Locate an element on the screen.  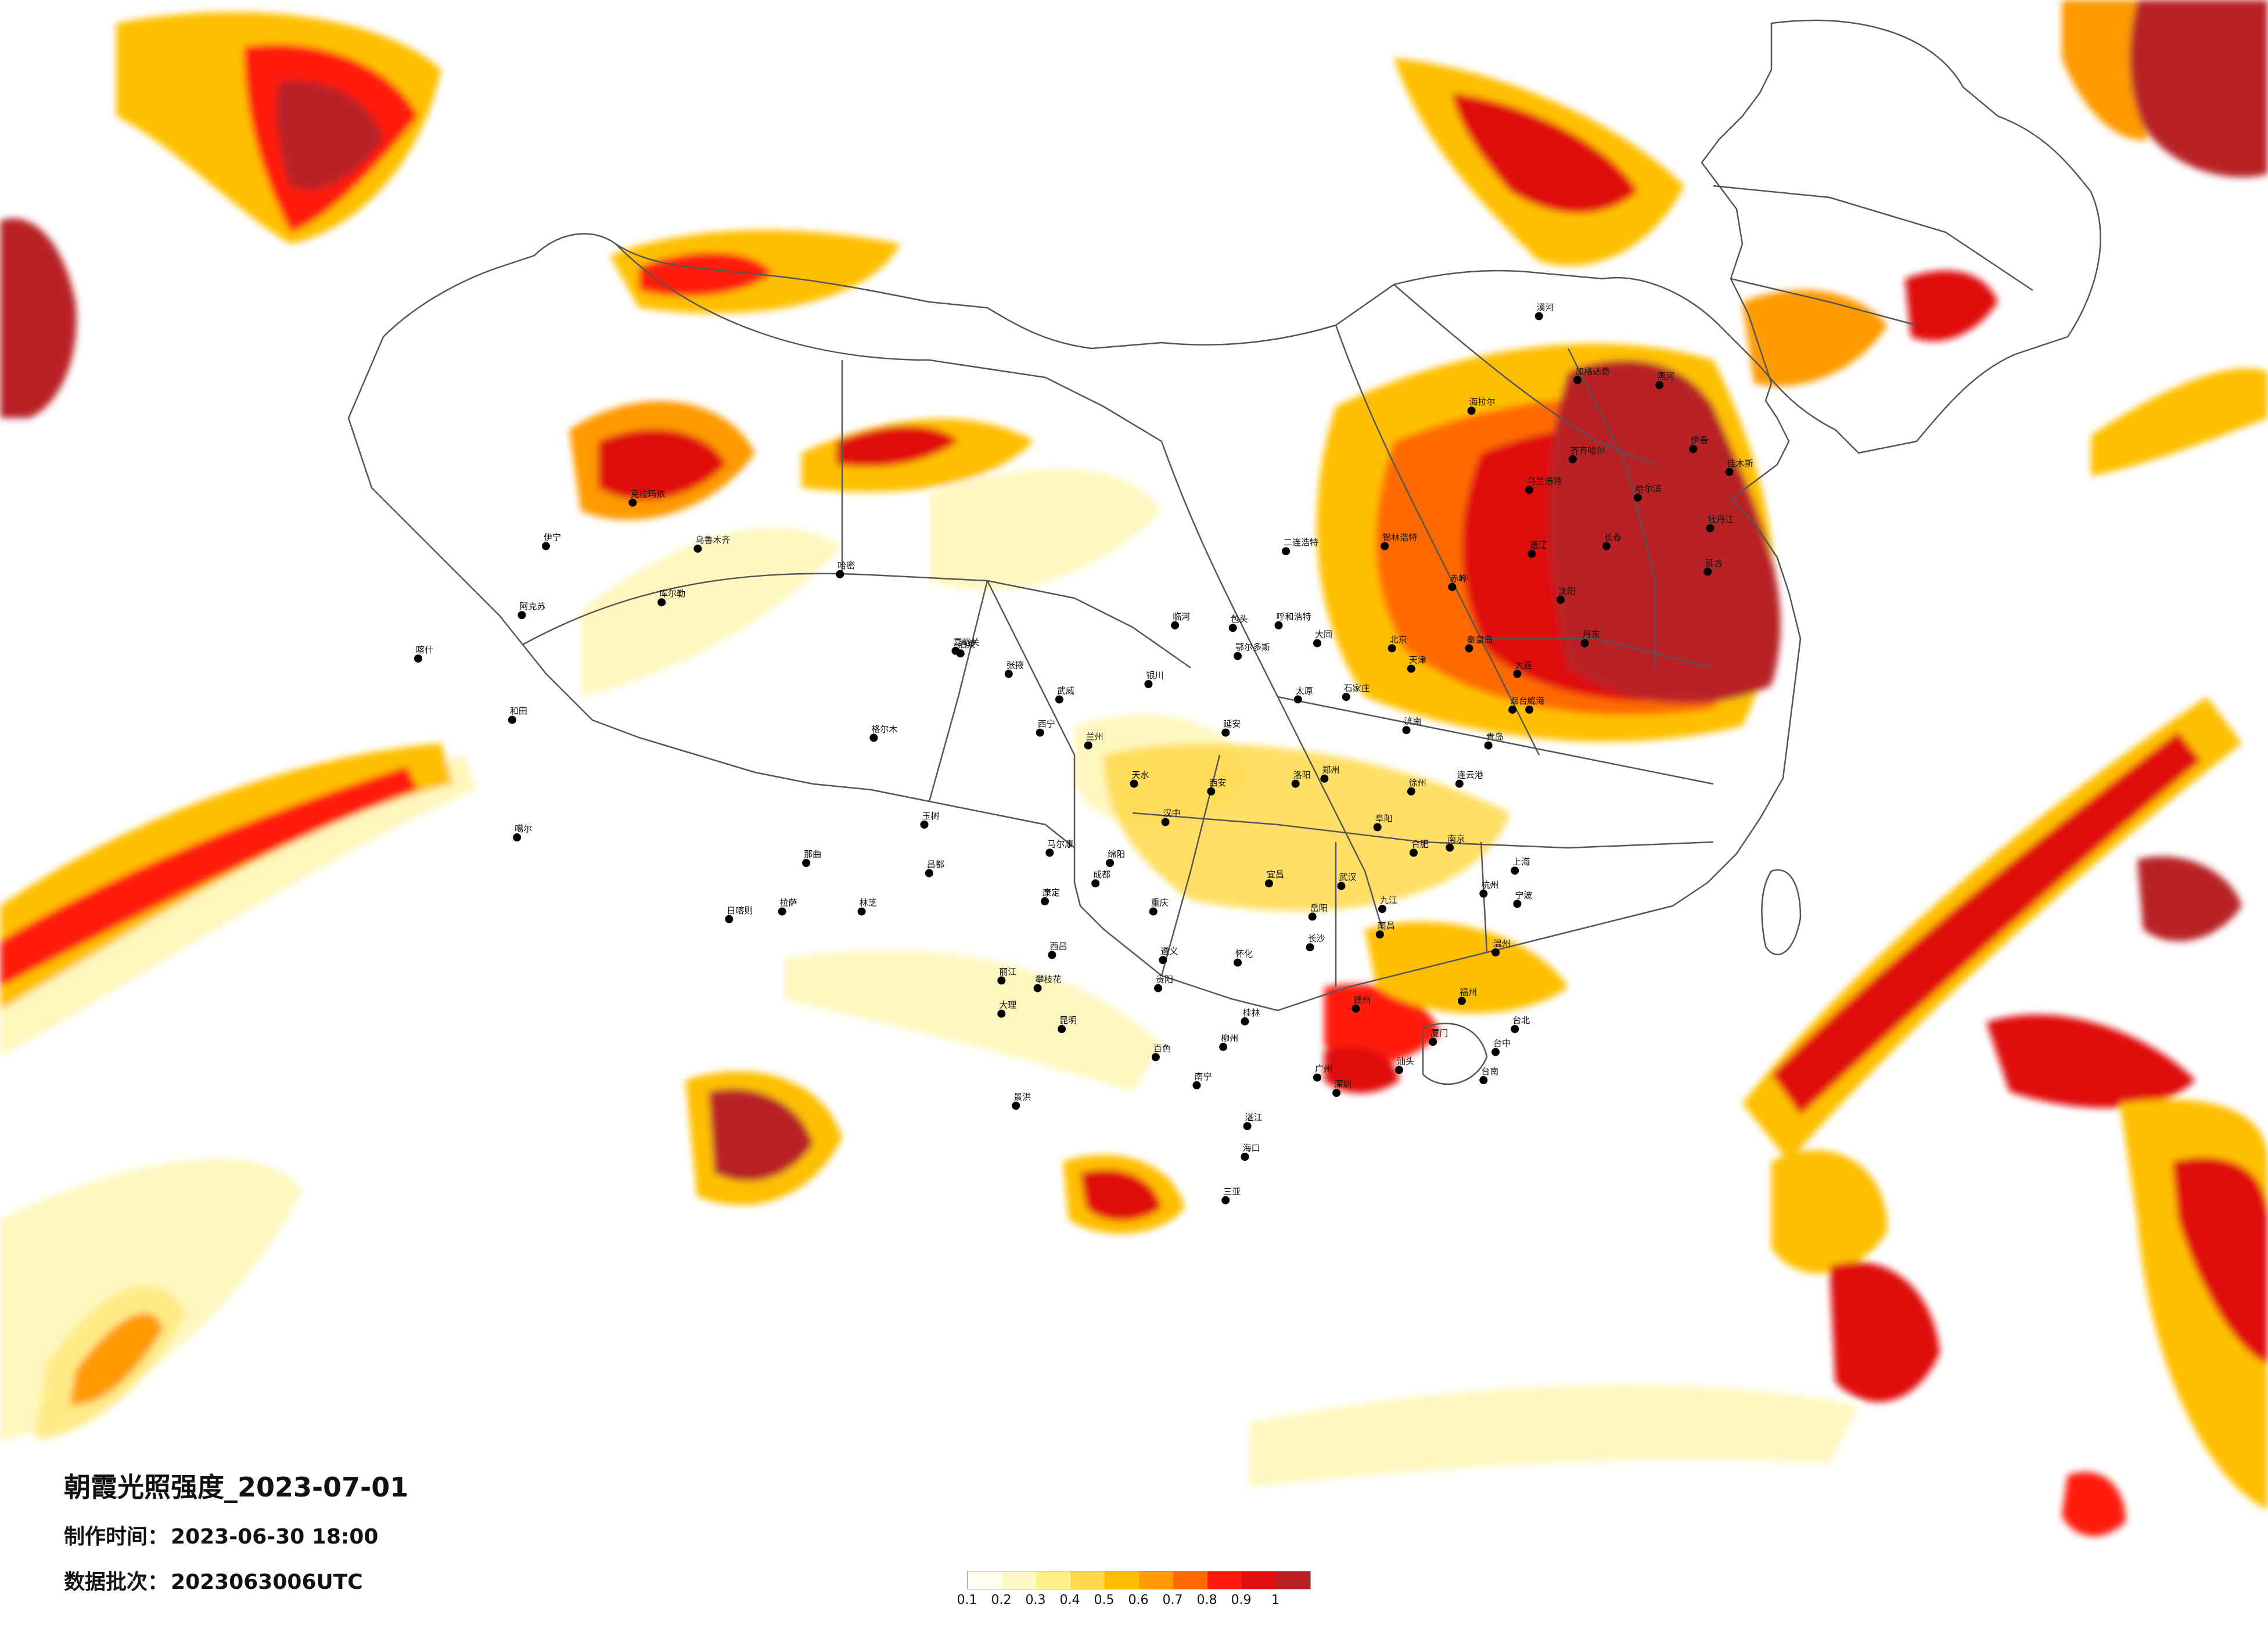
city-label: 赣州 is located at coordinates (1362, 1000).